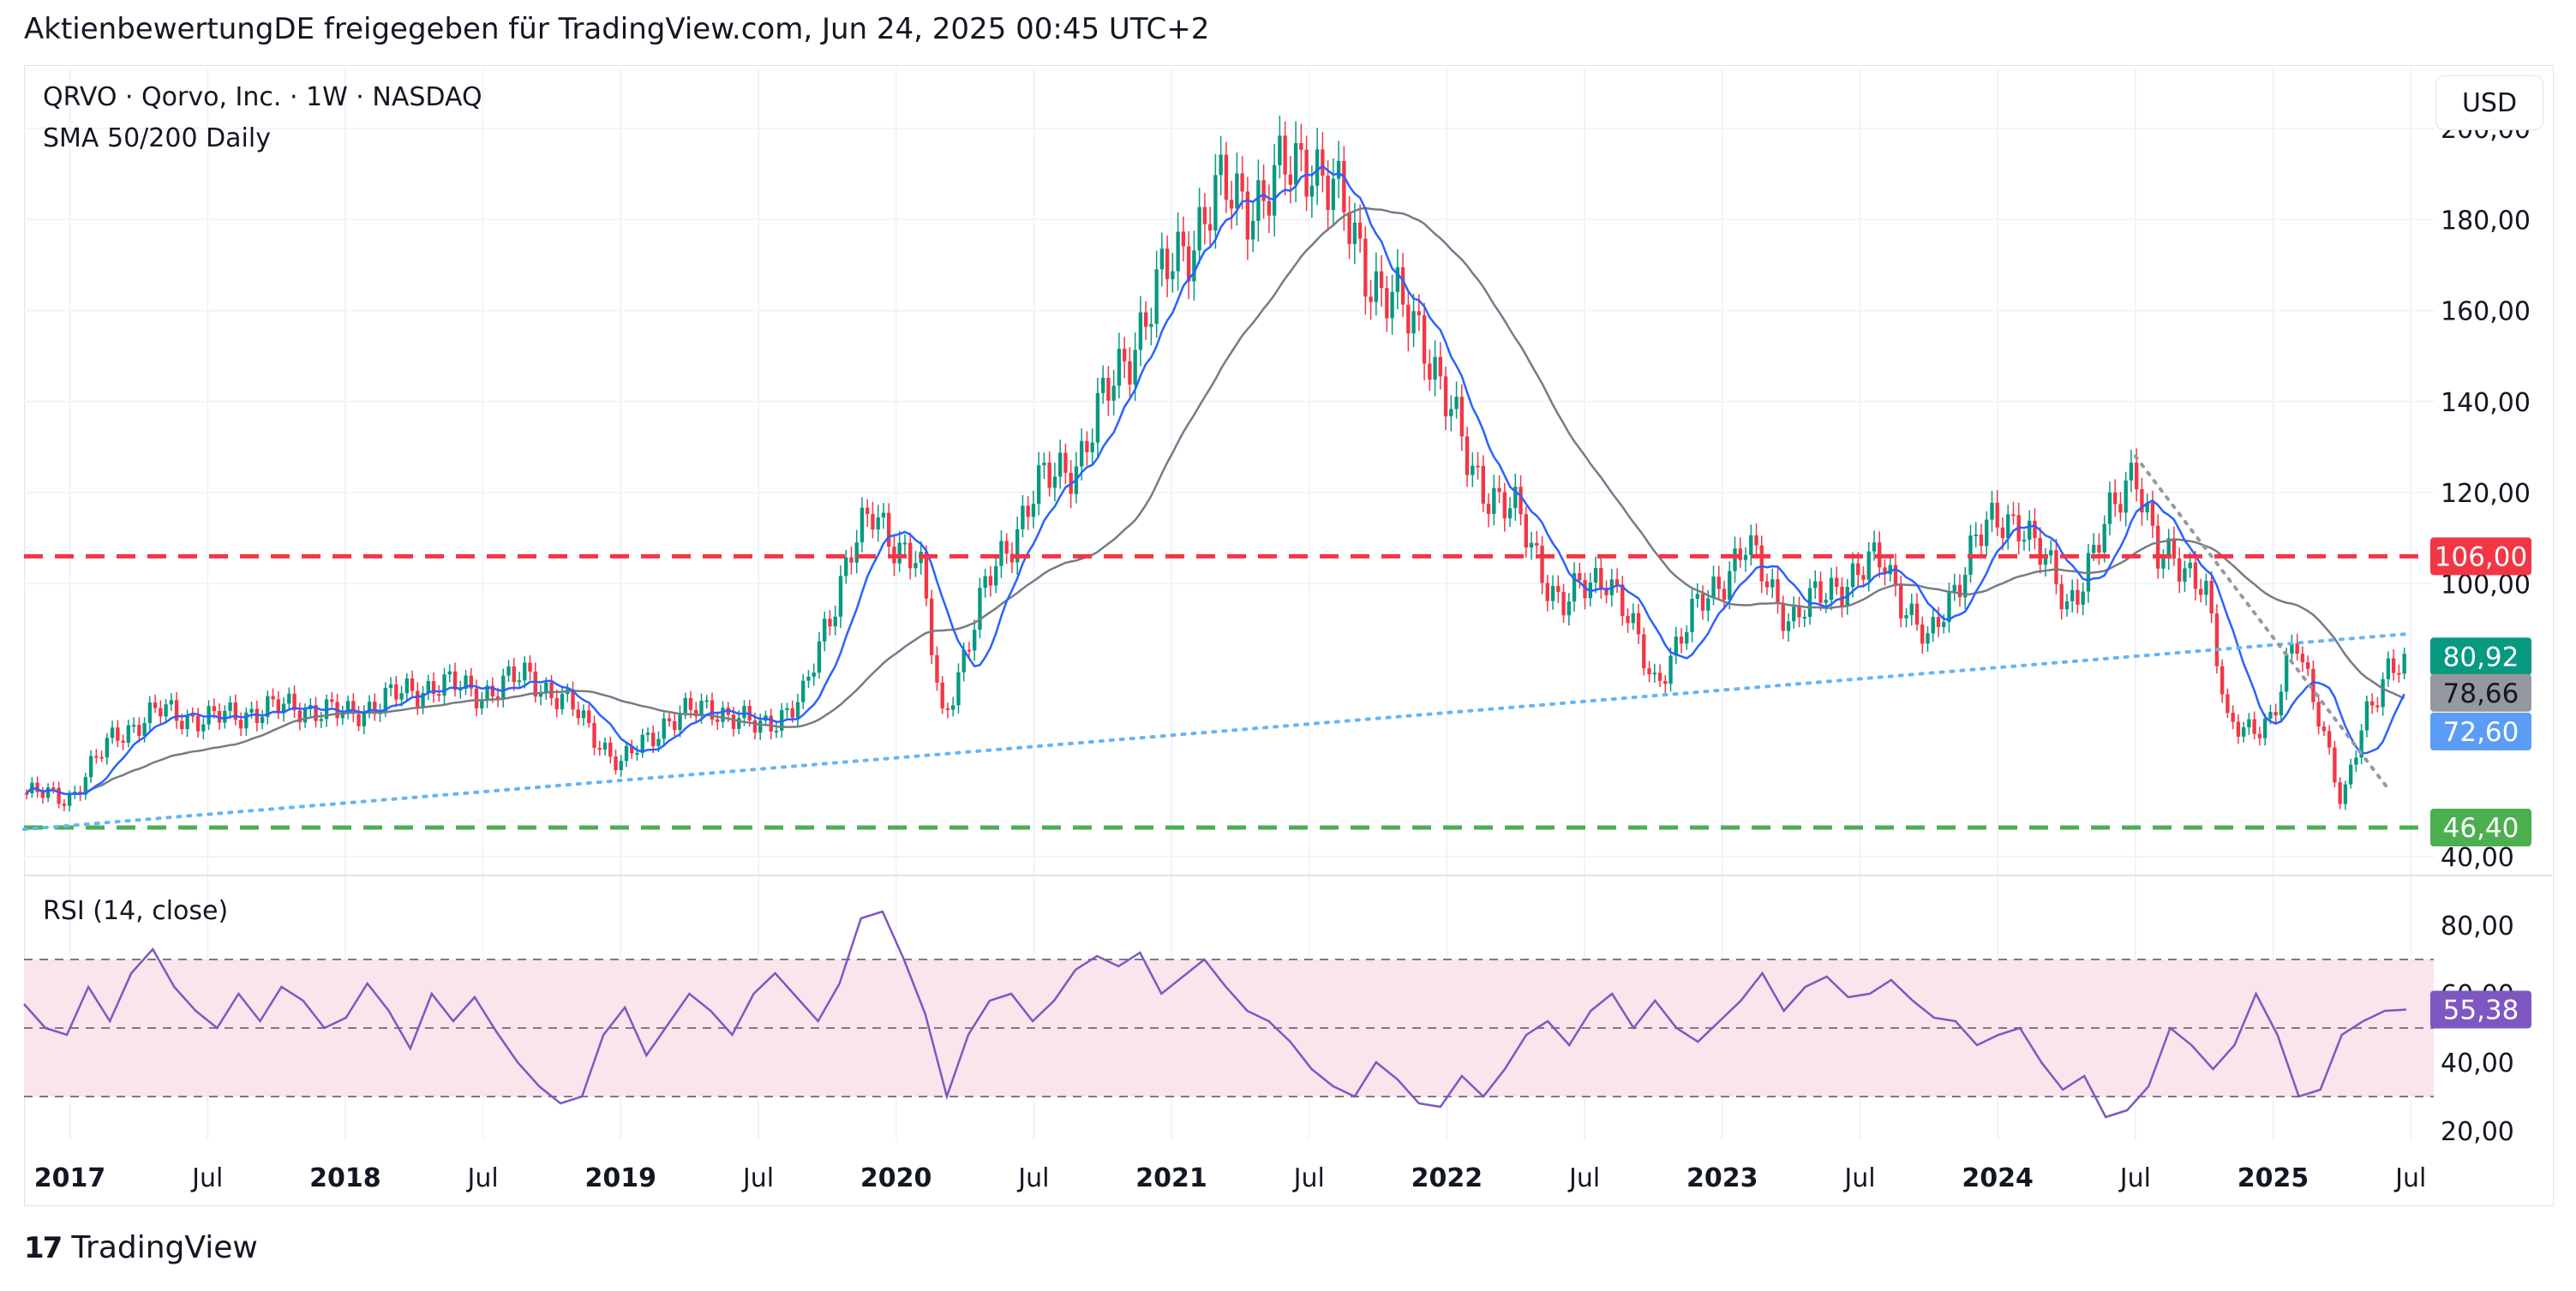 The width and height of the screenshot is (2576, 1291). What do you see at coordinates (2486, 221) in the screenshot?
I see `price-tick-label: 180,00` at bounding box center [2486, 221].